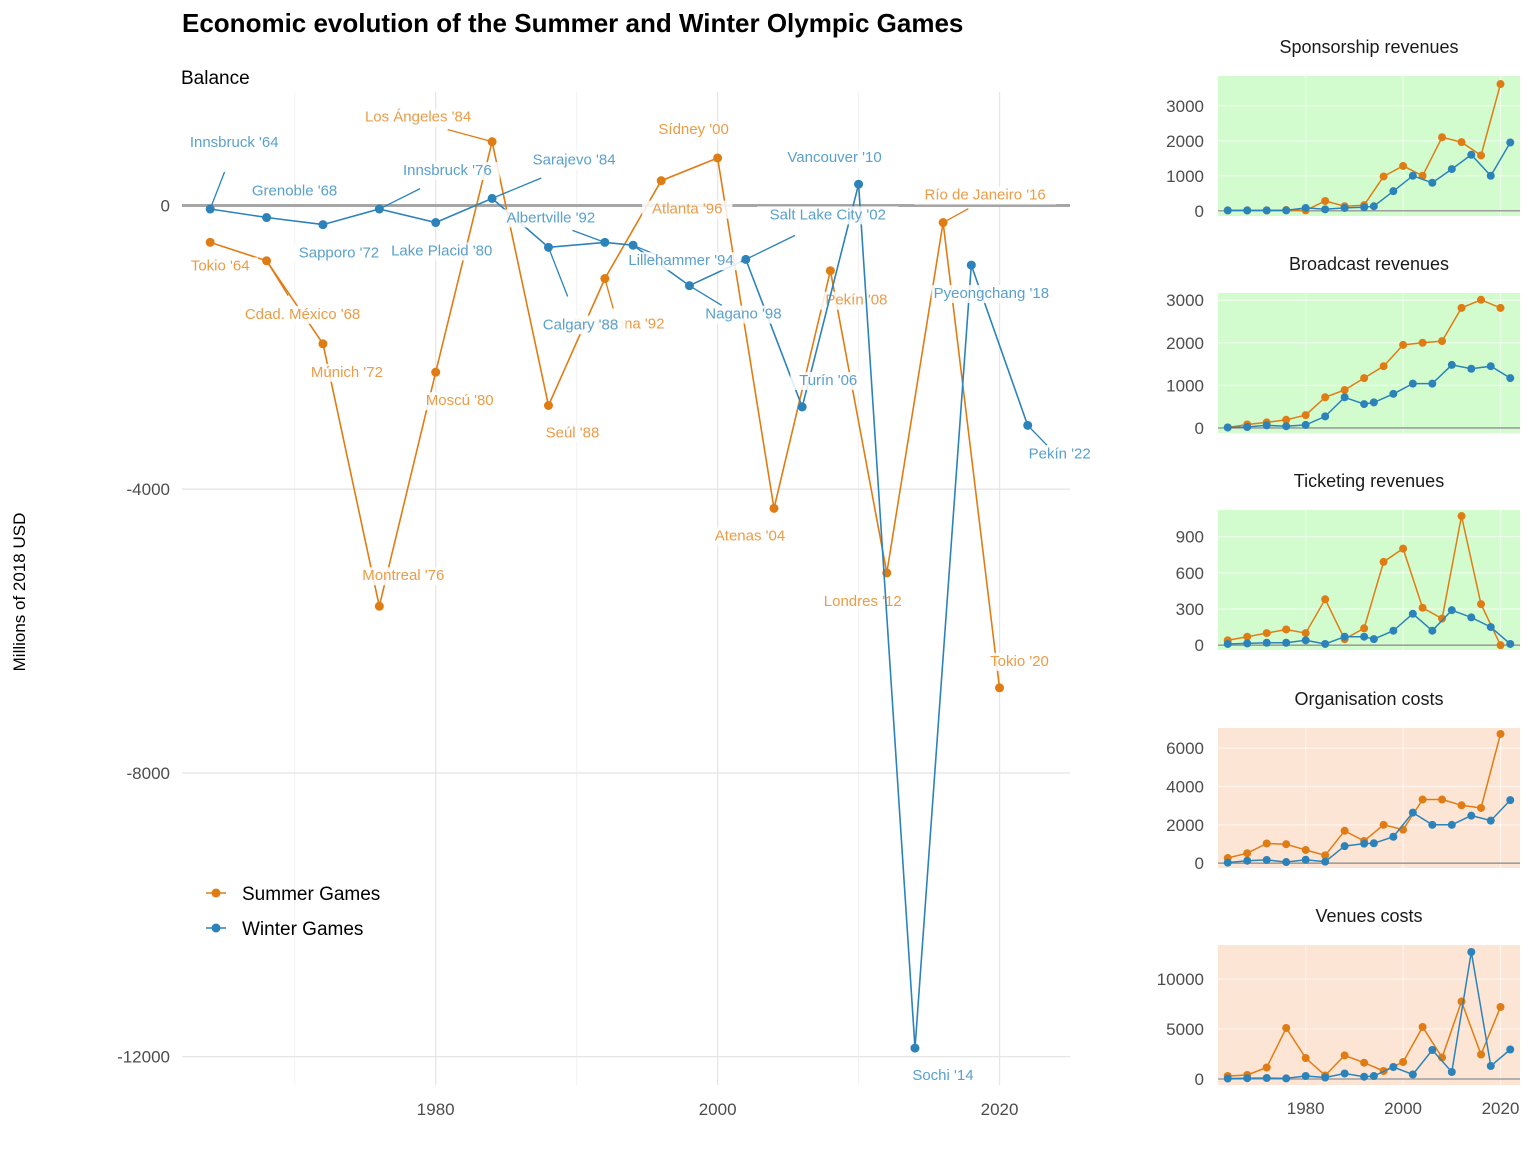  I want to click on legend-label: Winter Games, so click(302, 929).